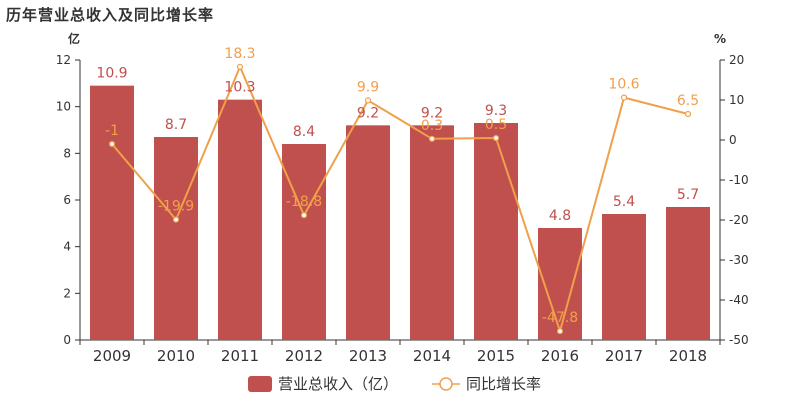 Image resolution: width=800 pixels, height=400 pixels. What do you see at coordinates (176, 125) in the screenshot?
I see `bar-value-label: 8.7` at bounding box center [176, 125].